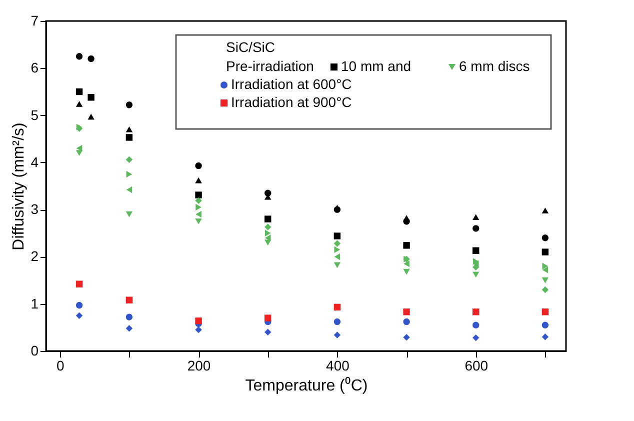 Image resolution: width=634 pixels, height=421 pixels. Describe the element at coordinates (476, 366) in the screenshot. I see `x-tick-label: 600` at that location.